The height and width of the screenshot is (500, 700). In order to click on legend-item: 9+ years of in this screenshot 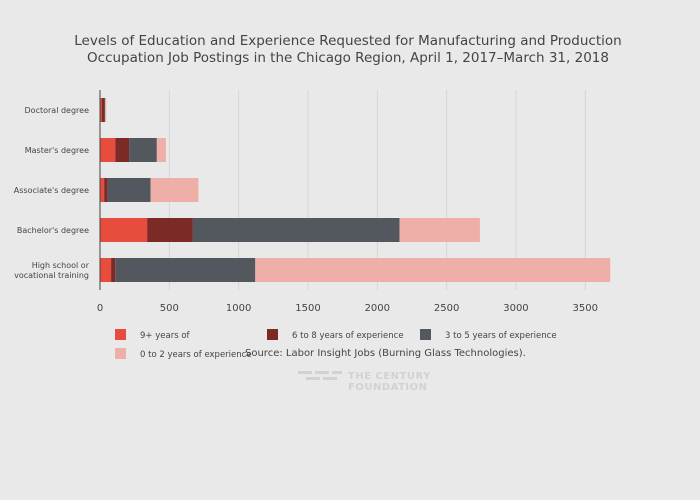, I will do `click(153, 335)`.